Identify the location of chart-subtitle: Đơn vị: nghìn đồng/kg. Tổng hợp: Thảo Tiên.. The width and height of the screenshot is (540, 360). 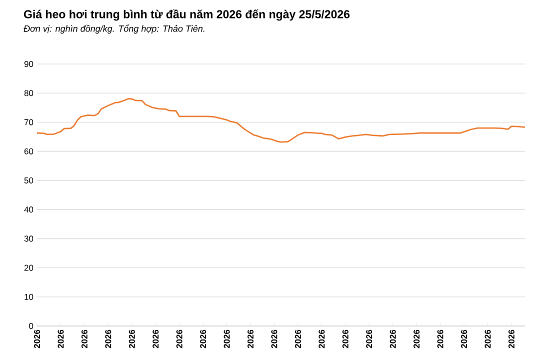
(114, 29).